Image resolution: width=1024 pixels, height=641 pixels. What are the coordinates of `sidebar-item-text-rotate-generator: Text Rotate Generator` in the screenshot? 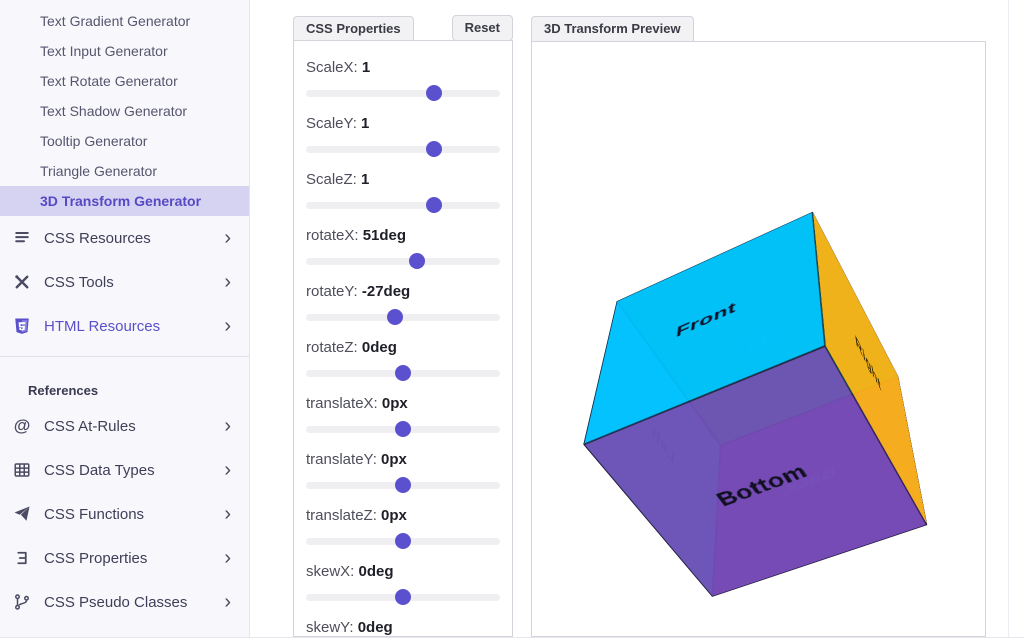 It's located at (109, 81).